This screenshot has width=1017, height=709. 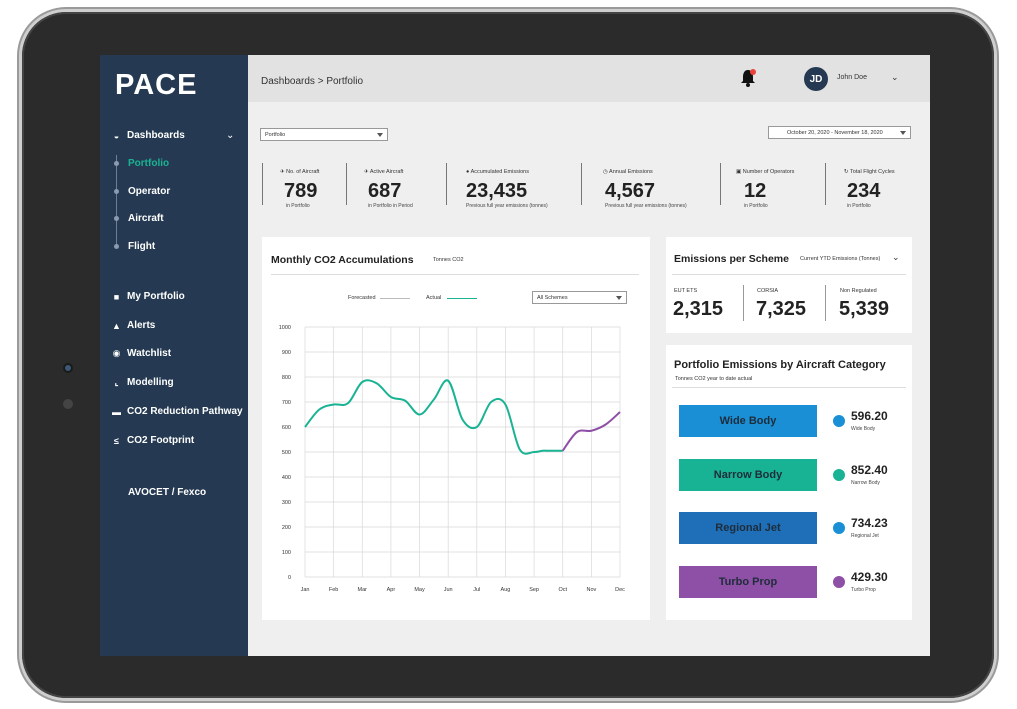 I want to click on x-tick-label: Aug, so click(x=506, y=590).